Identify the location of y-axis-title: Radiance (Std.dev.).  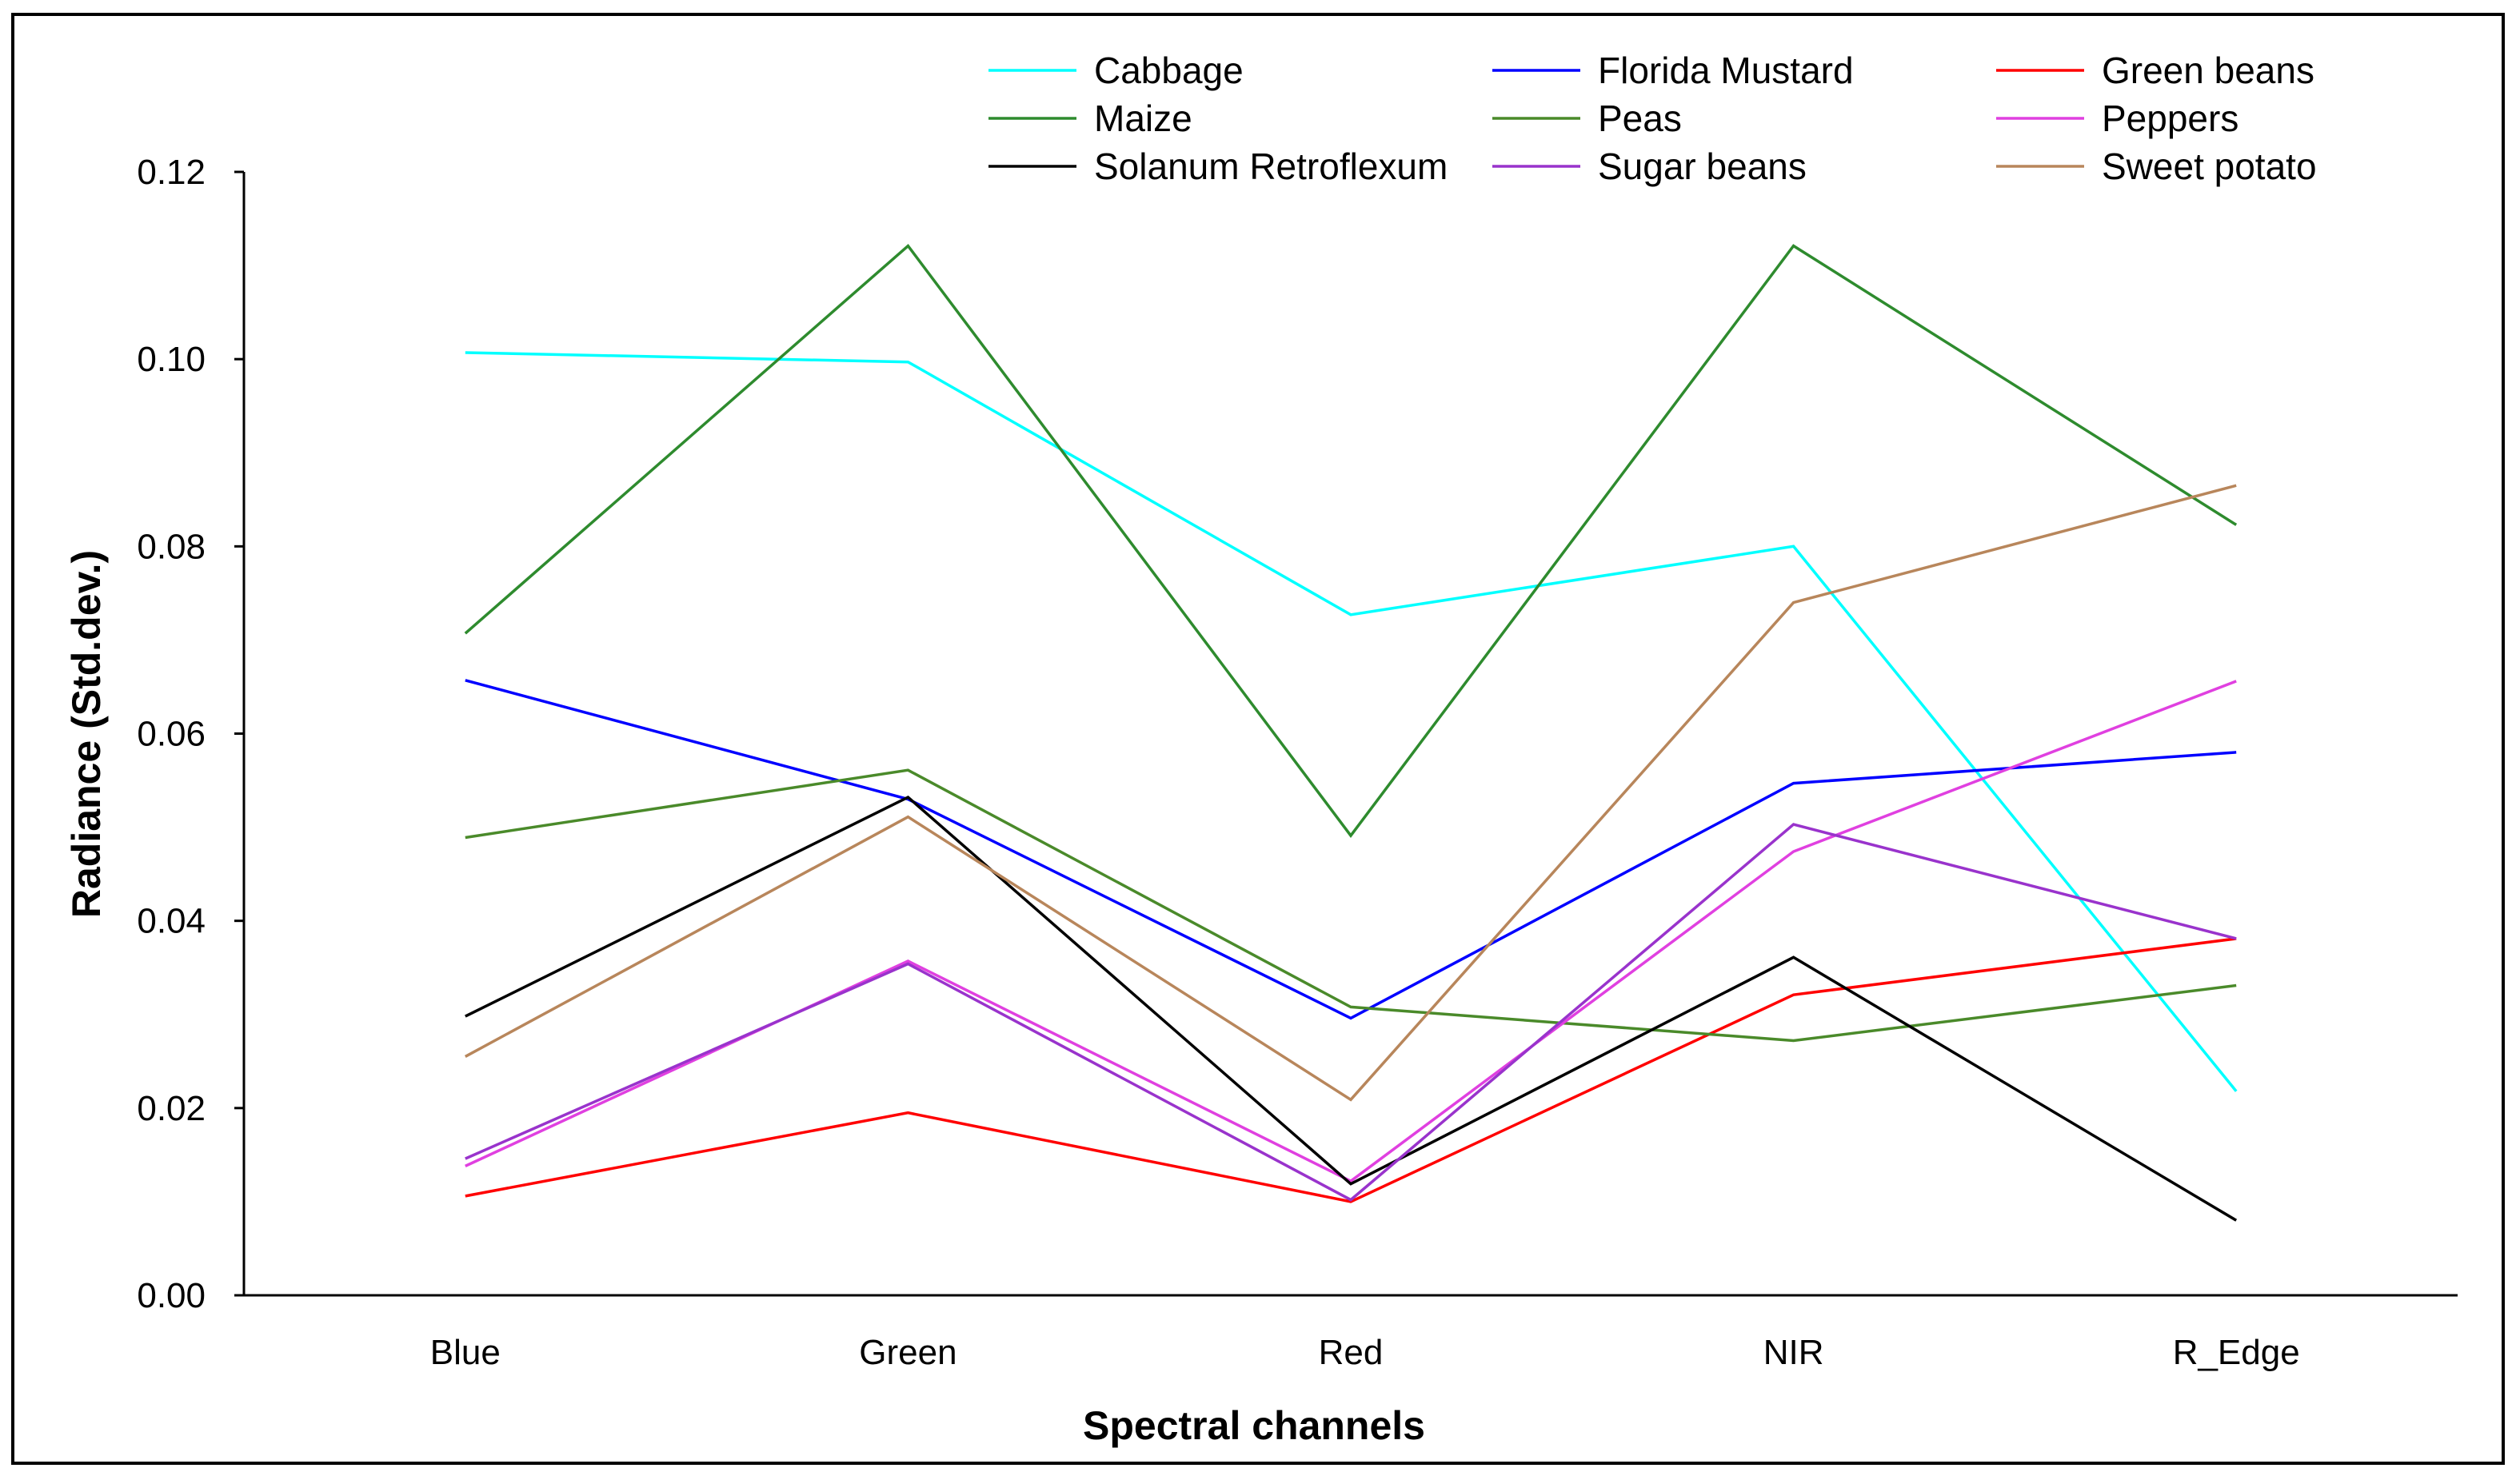
(86, 734).